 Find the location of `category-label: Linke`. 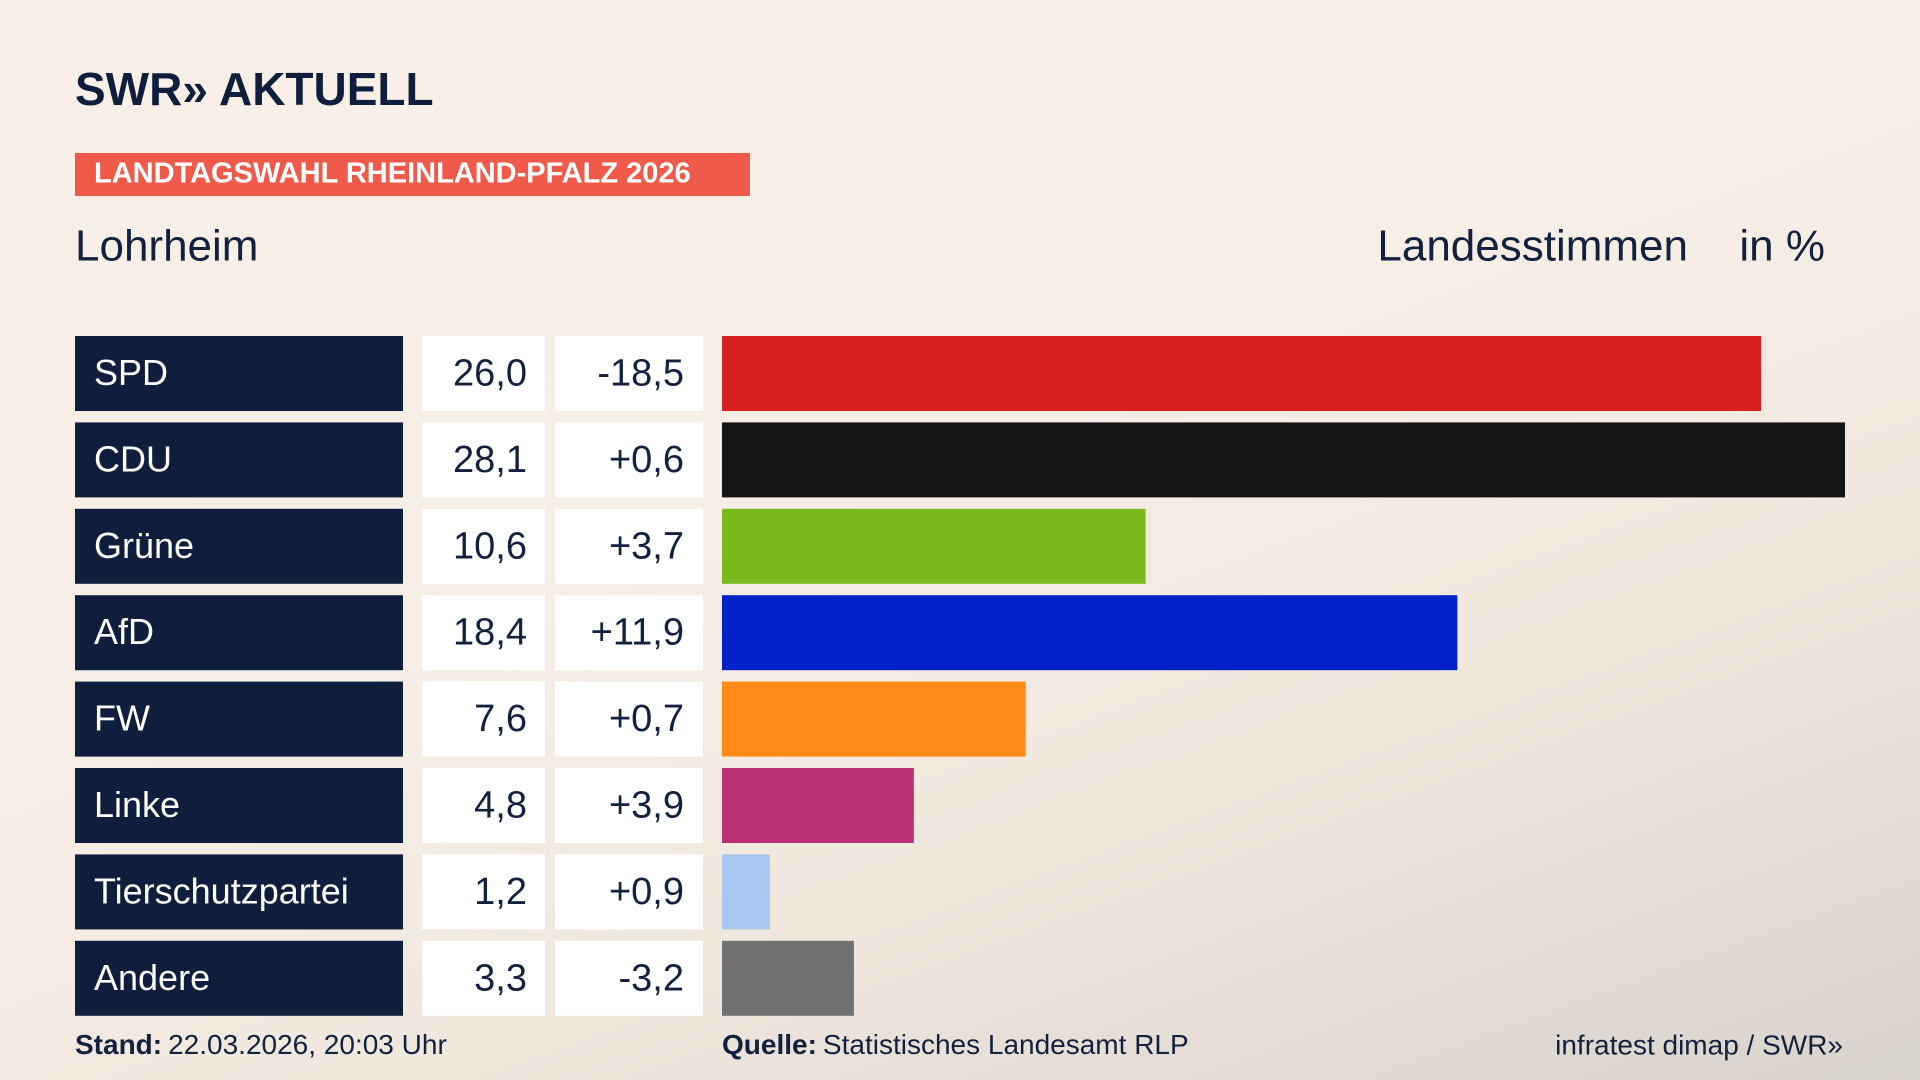

category-label: Linke is located at coordinates (137, 804).